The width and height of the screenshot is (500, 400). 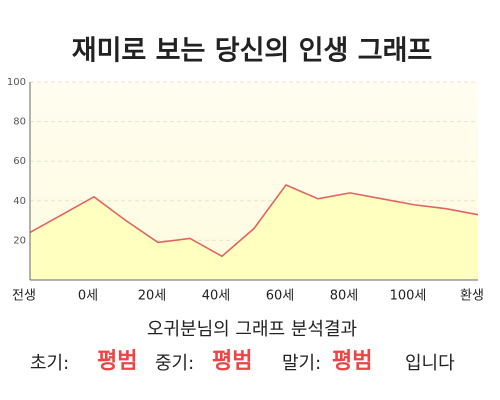 I want to click on x-tick-label: 환생, so click(x=472, y=296).